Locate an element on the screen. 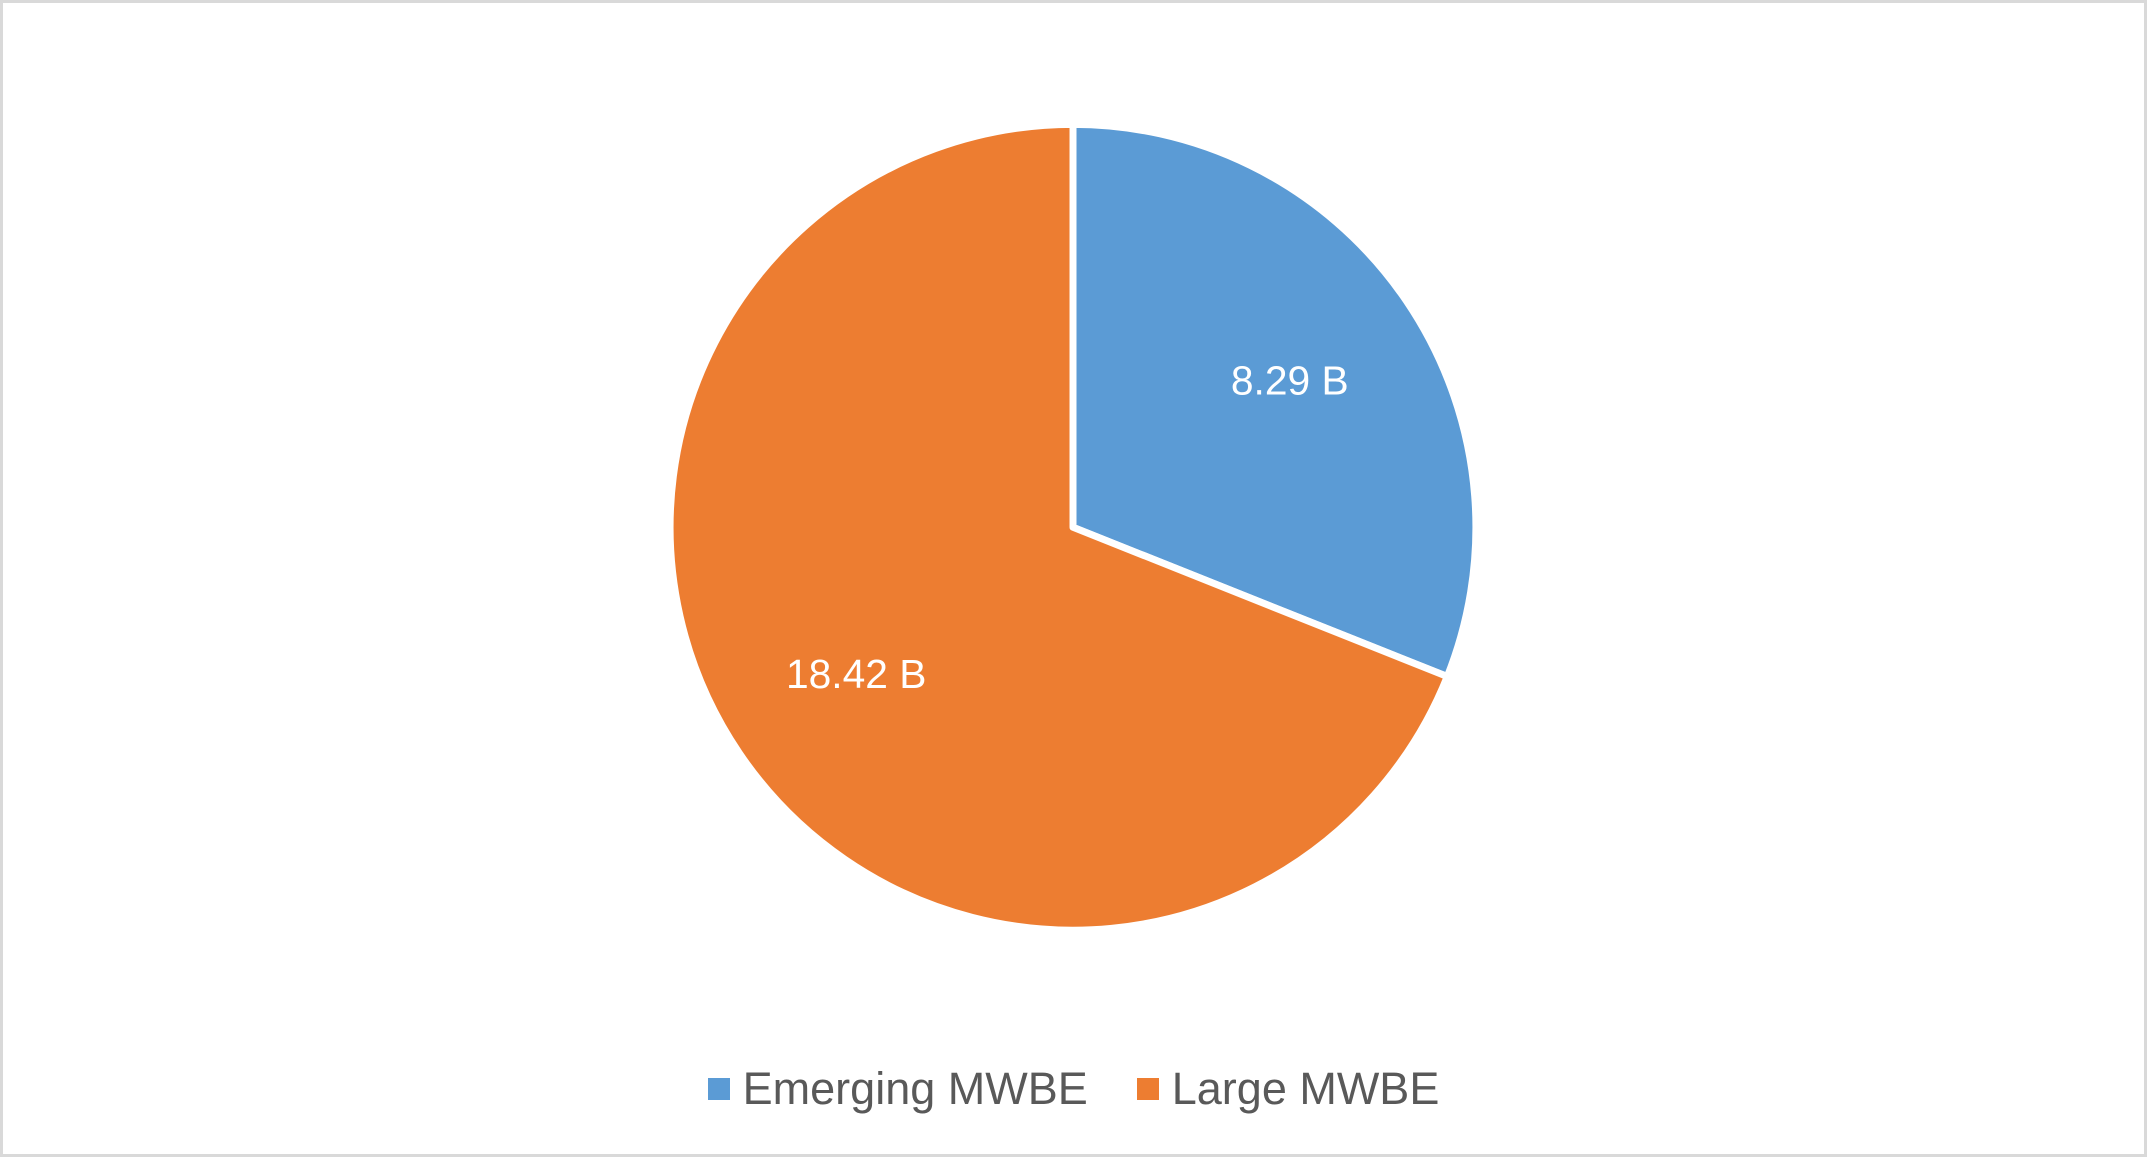 The height and width of the screenshot is (1157, 2147). pie-slice-emerging-mwbe is located at coordinates (1274, 400).